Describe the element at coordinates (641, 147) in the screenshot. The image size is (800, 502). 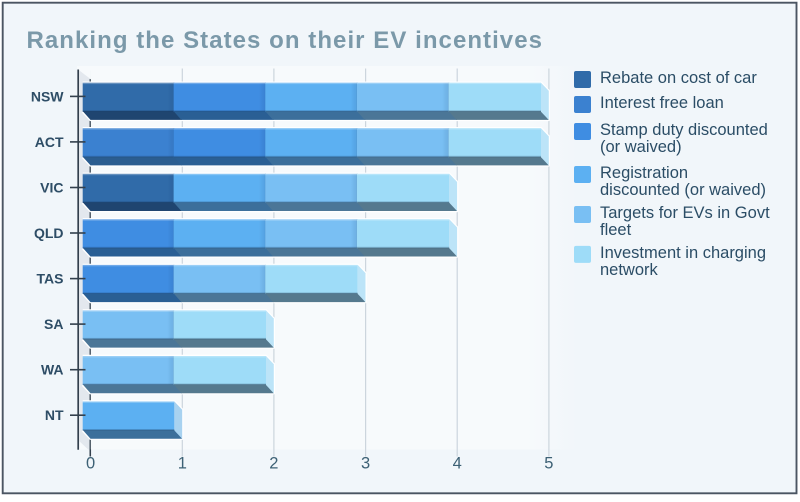
I see `svg-text: (or waived)` at that location.